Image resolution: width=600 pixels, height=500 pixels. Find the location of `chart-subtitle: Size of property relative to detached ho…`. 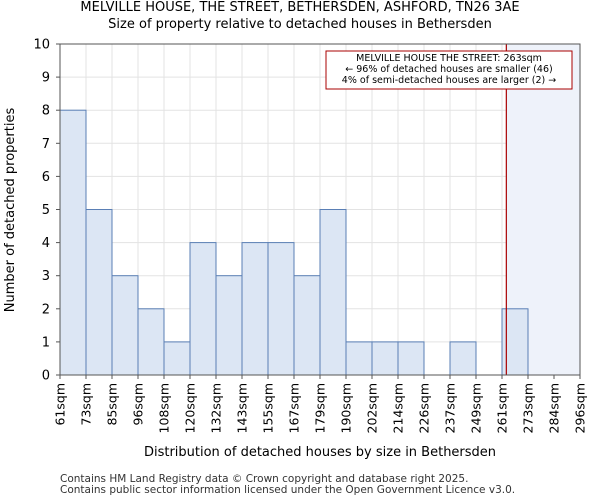

chart-subtitle: Size of property relative to detached ho… is located at coordinates (300, 24).